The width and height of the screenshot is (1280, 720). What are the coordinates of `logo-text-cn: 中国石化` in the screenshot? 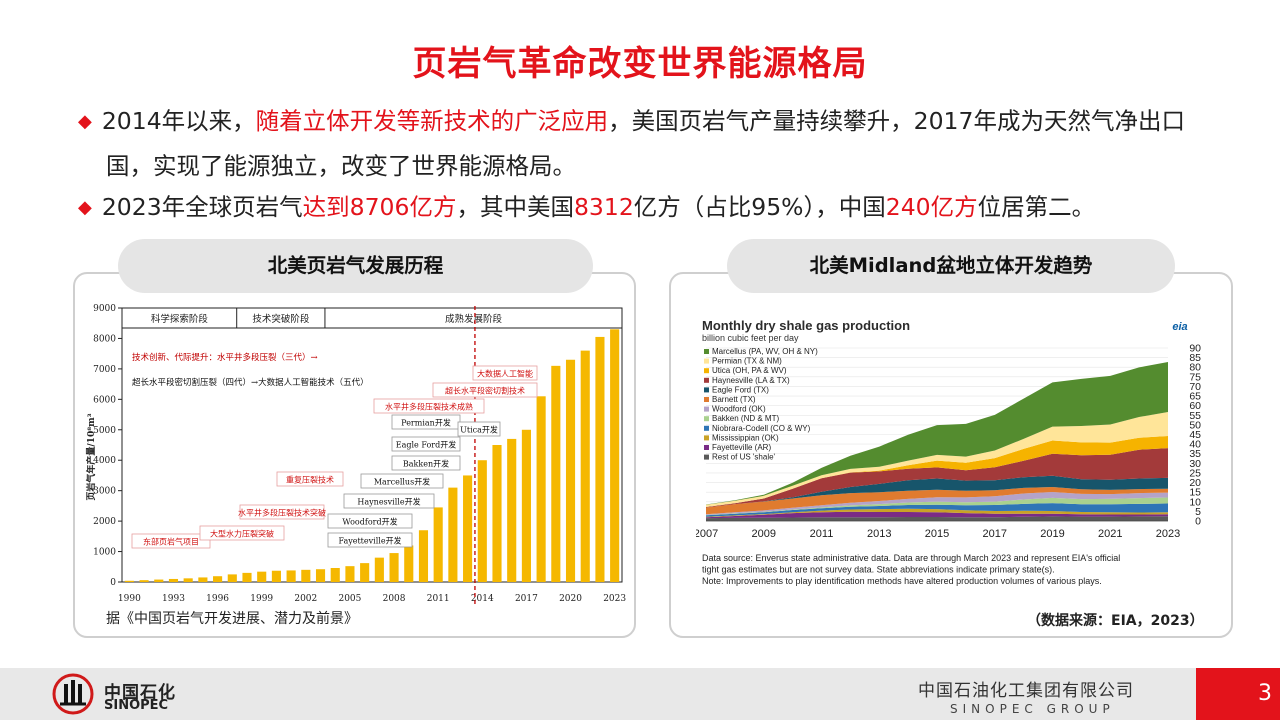 It's located at (140, 693).